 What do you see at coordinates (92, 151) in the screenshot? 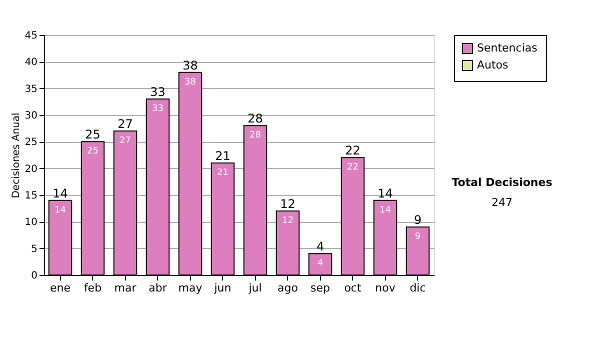
I see `data-label: 25` at bounding box center [92, 151].